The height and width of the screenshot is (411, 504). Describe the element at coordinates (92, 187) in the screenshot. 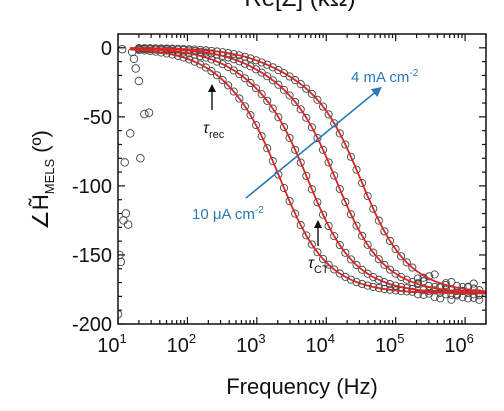

I see `y-tick-label: -100` at that location.